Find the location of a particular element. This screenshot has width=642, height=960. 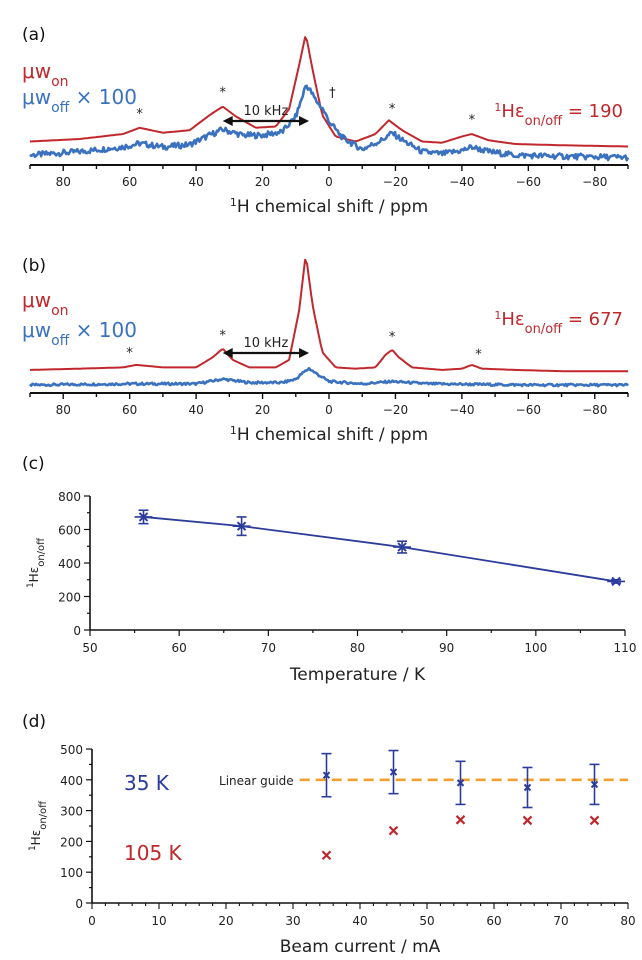

dagger-marker: † is located at coordinates (332, 93).